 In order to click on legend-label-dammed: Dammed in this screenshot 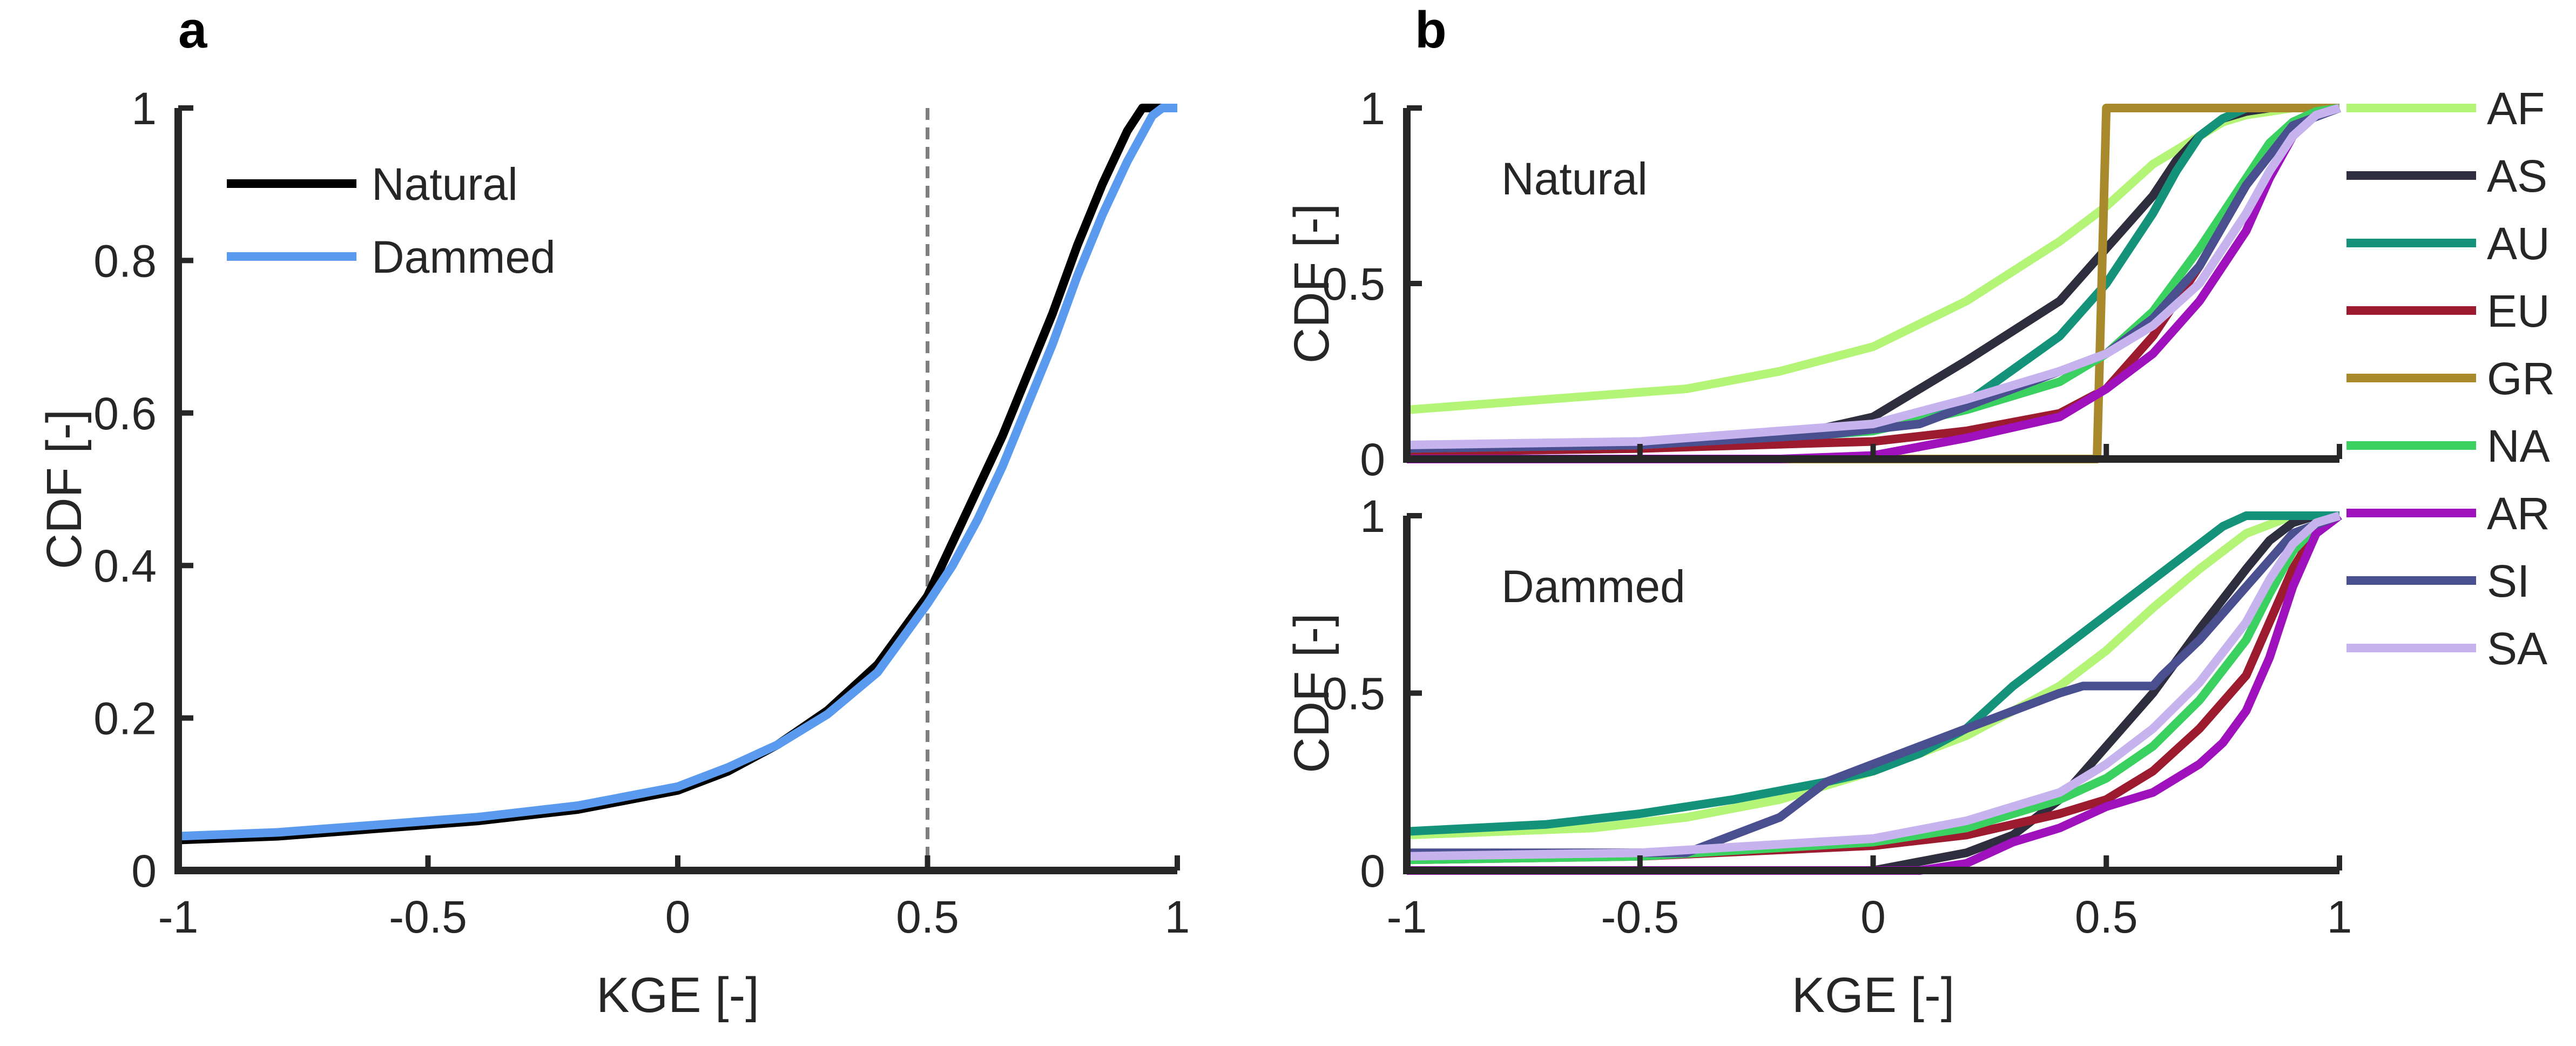, I will do `click(464, 257)`.